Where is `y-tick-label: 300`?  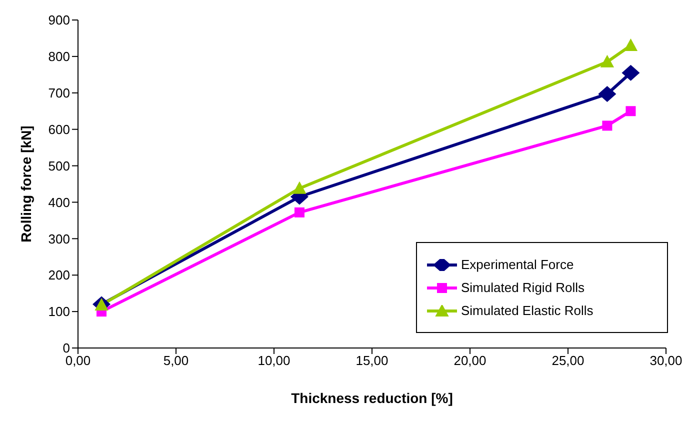 y-tick-label: 300 is located at coordinates (59, 238).